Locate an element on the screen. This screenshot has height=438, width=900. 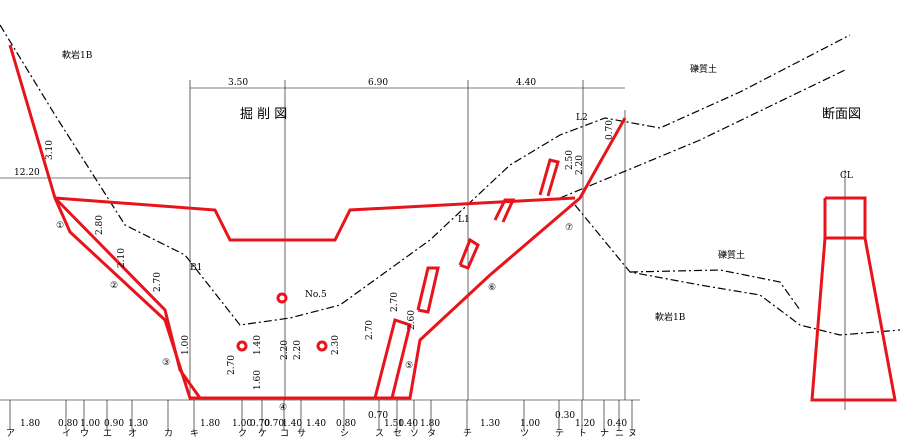
dim: 3.50 is located at coordinates (238, 83).